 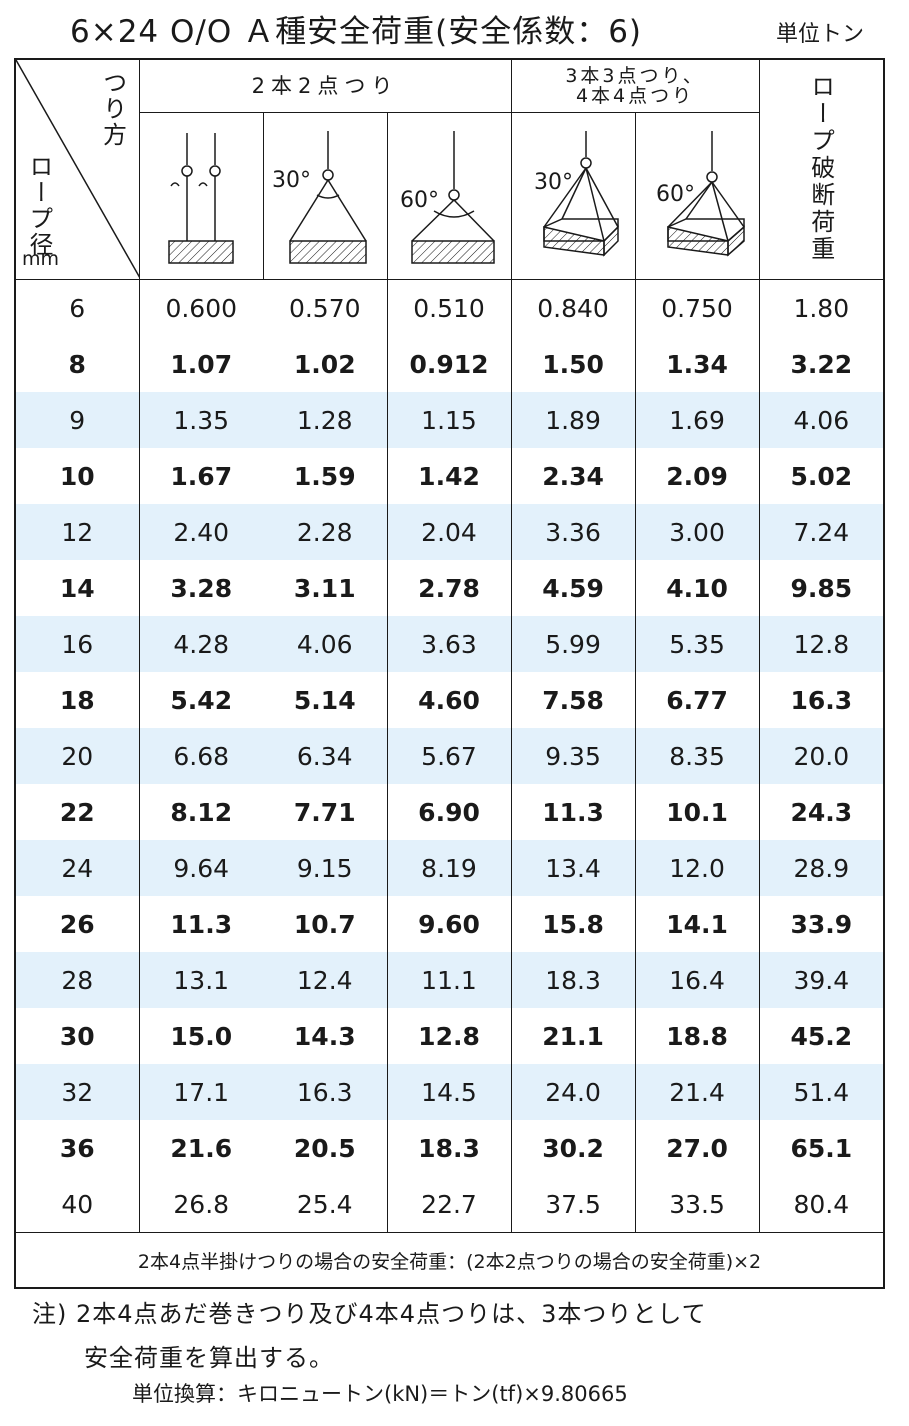 I want to click on diagonal-line, so click(x=78, y=169).